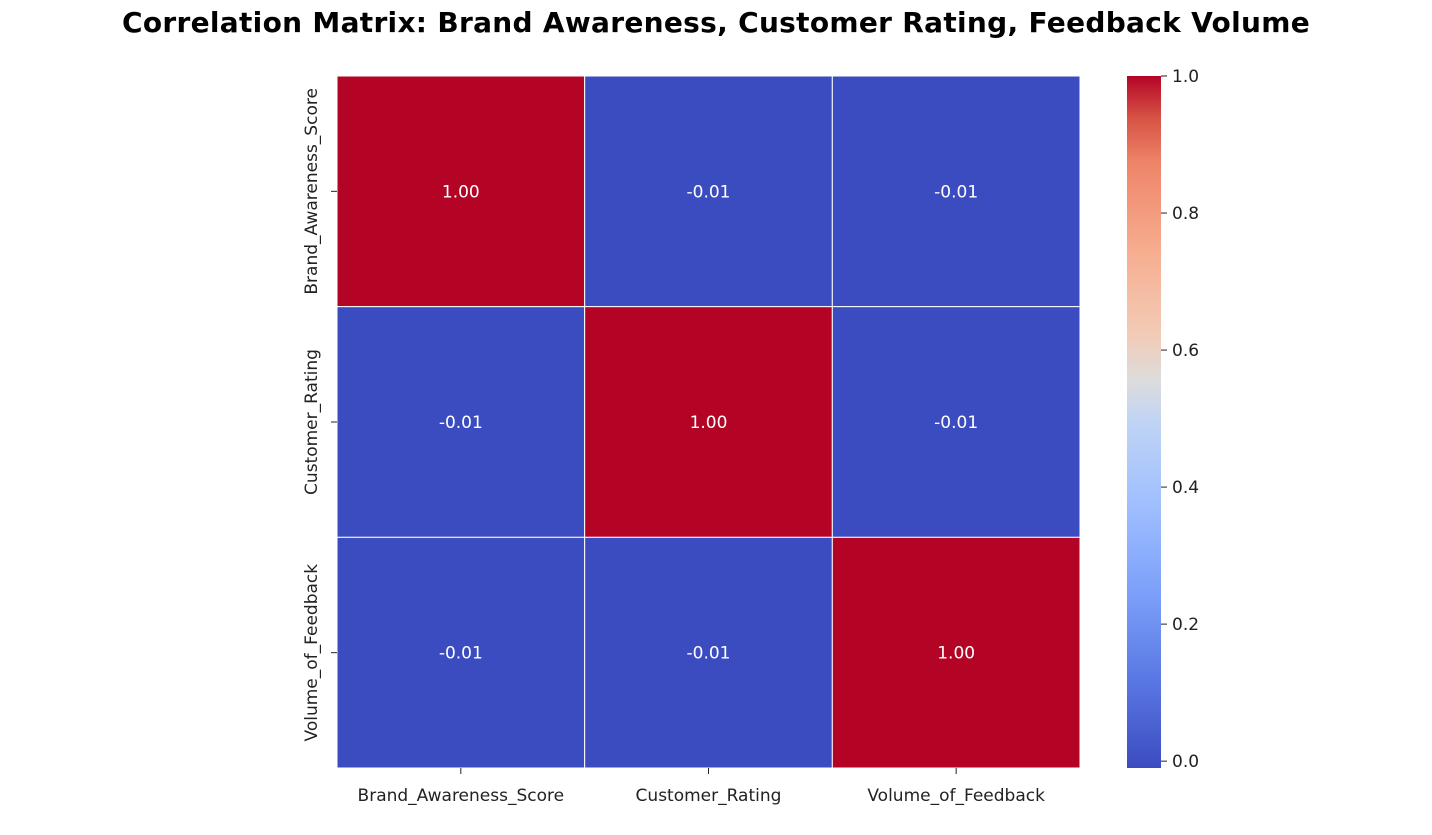  Describe the element at coordinates (1144, 422) in the screenshot. I see `colorbar-gradient` at that location.